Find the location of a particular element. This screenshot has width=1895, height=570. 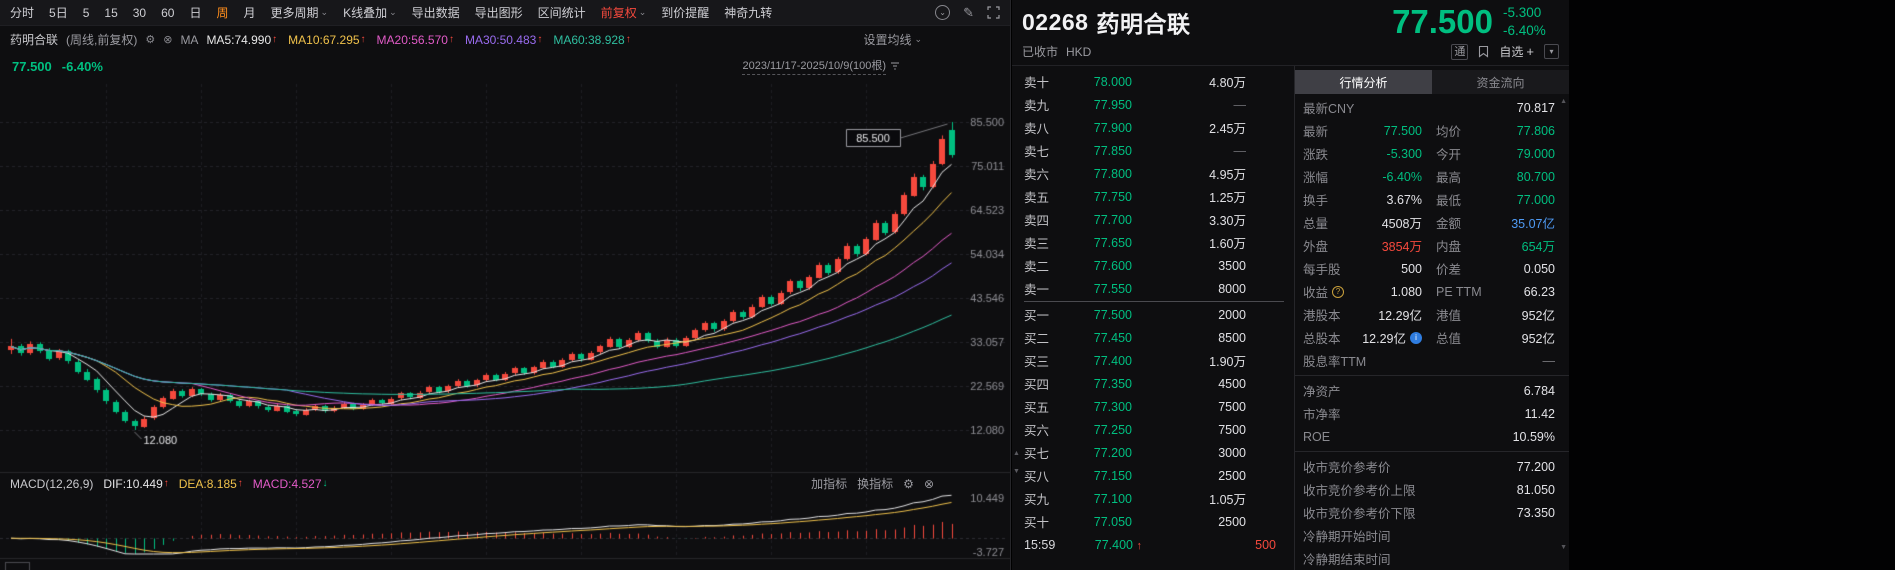

switch-indicator-button: 换指标 is located at coordinates (875, 484).